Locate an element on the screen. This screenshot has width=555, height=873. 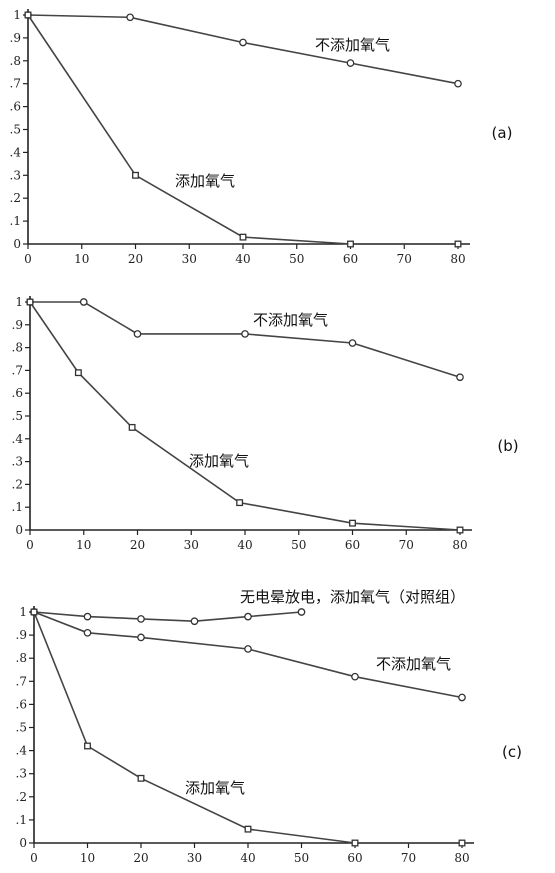
x-tick-label: 60 is located at coordinates (350, 259).